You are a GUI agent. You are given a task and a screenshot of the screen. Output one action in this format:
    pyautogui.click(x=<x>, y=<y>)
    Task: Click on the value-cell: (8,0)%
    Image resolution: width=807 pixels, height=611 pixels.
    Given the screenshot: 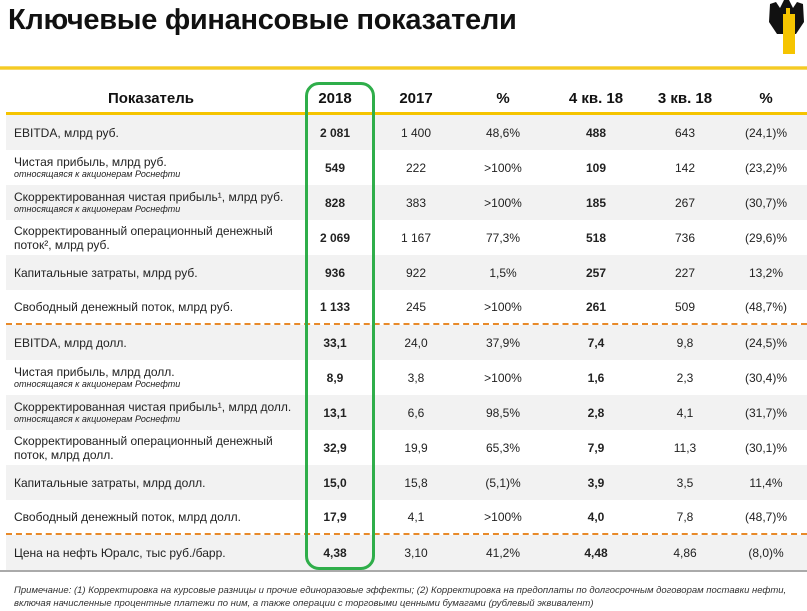 What is the action you would take?
    pyautogui.click(x=766, y=552)
    